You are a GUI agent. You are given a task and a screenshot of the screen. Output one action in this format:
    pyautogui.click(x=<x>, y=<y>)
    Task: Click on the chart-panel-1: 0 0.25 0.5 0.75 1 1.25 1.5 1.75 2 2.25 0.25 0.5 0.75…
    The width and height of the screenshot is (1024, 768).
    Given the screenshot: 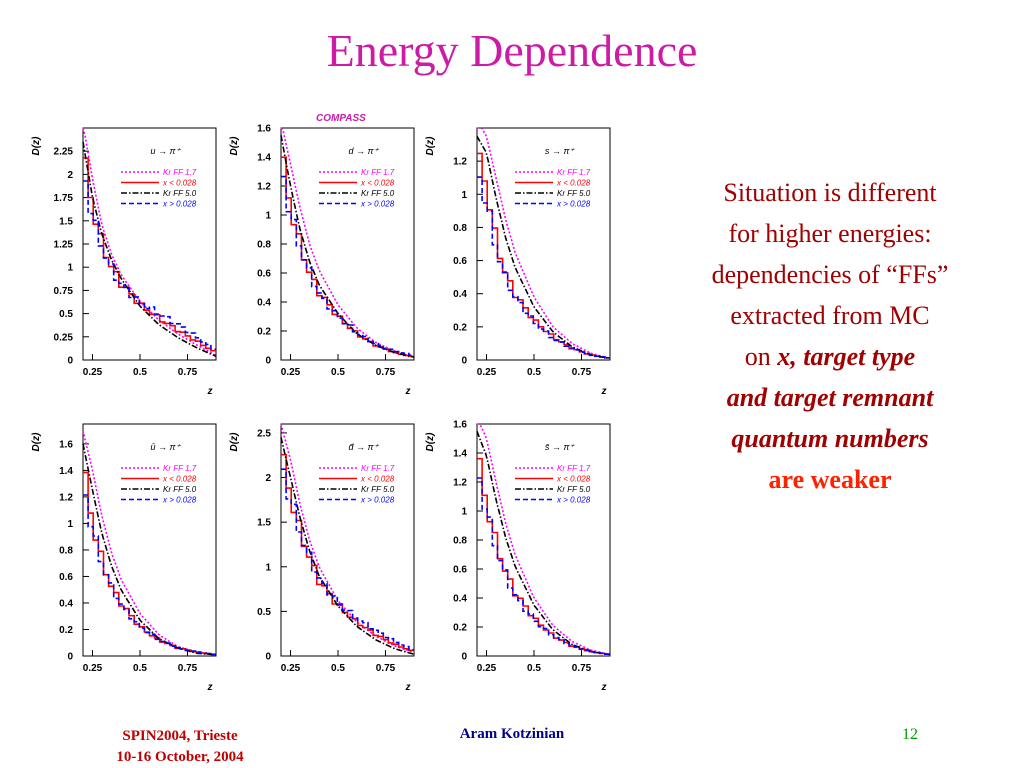 What is the action you would take?
    pyautogui.click(x=124, y=262)
    